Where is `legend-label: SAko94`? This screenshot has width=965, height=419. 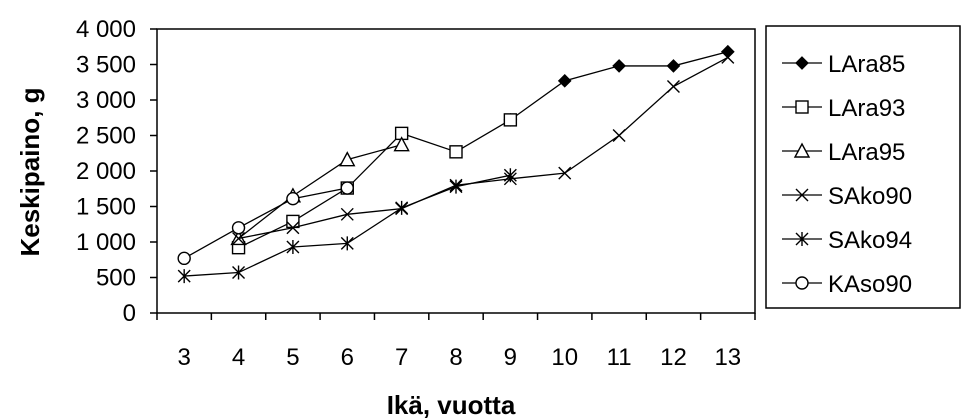 legend-label: SAko94 is located at coordinates (870, 240).